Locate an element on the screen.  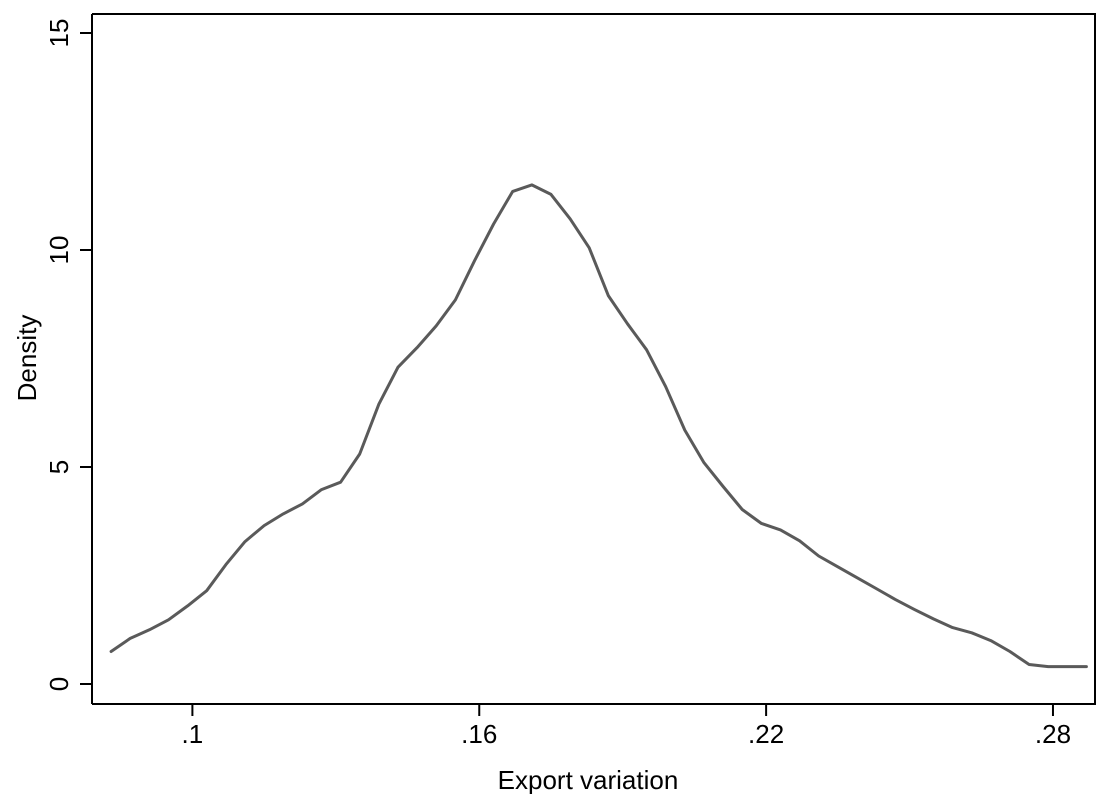
y-tick-label: 5 is located at coordinates (59, 467).